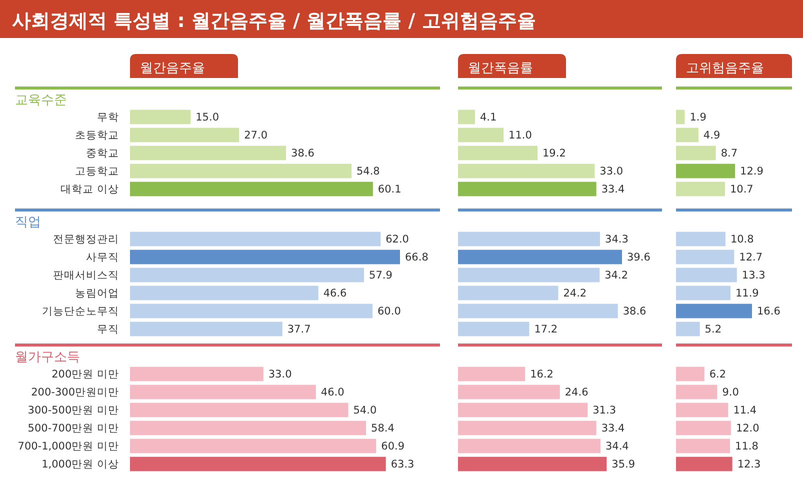 This screenshot has width=803, height=500. I want to click on data-label: 58.4, so click(383, 428).